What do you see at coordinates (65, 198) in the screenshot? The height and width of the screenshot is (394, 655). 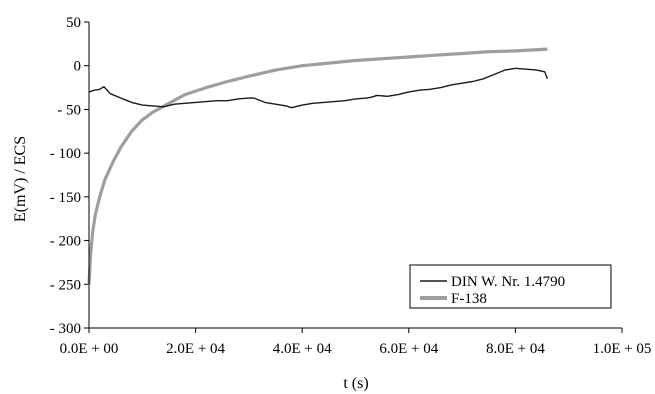 I see `y-tick-label: - 150` at bounding box center [65, 198].